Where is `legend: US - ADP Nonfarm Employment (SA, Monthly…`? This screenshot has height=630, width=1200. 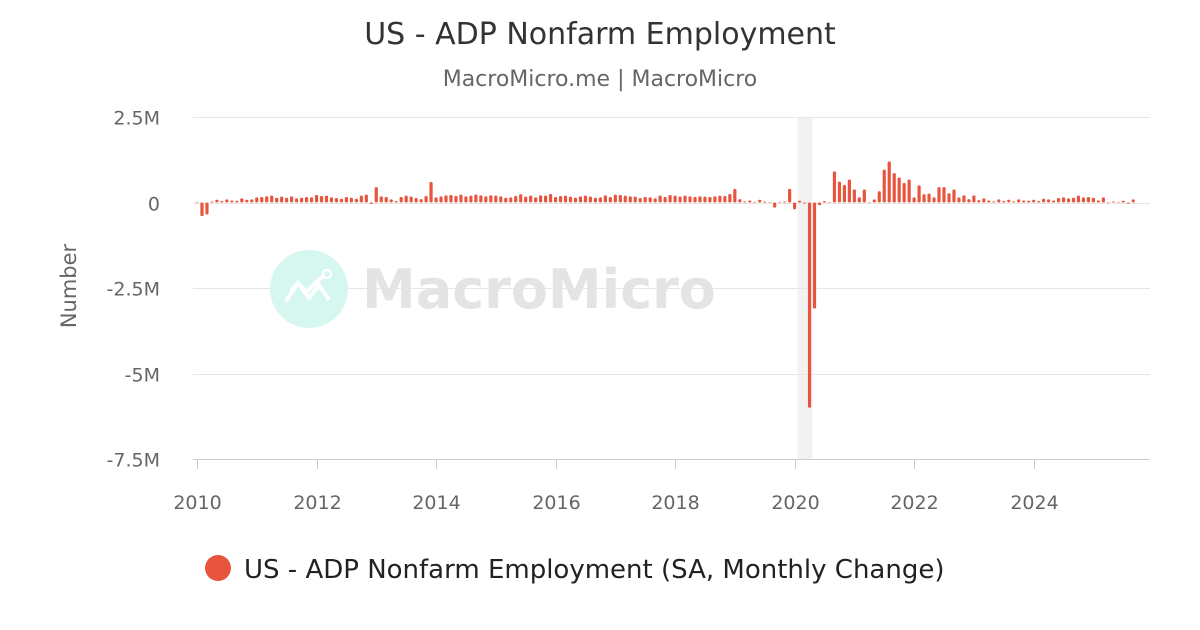 legend: US - ADP Nonfarm Employment (SA, Monthly… is located at coordinates (574, 570).